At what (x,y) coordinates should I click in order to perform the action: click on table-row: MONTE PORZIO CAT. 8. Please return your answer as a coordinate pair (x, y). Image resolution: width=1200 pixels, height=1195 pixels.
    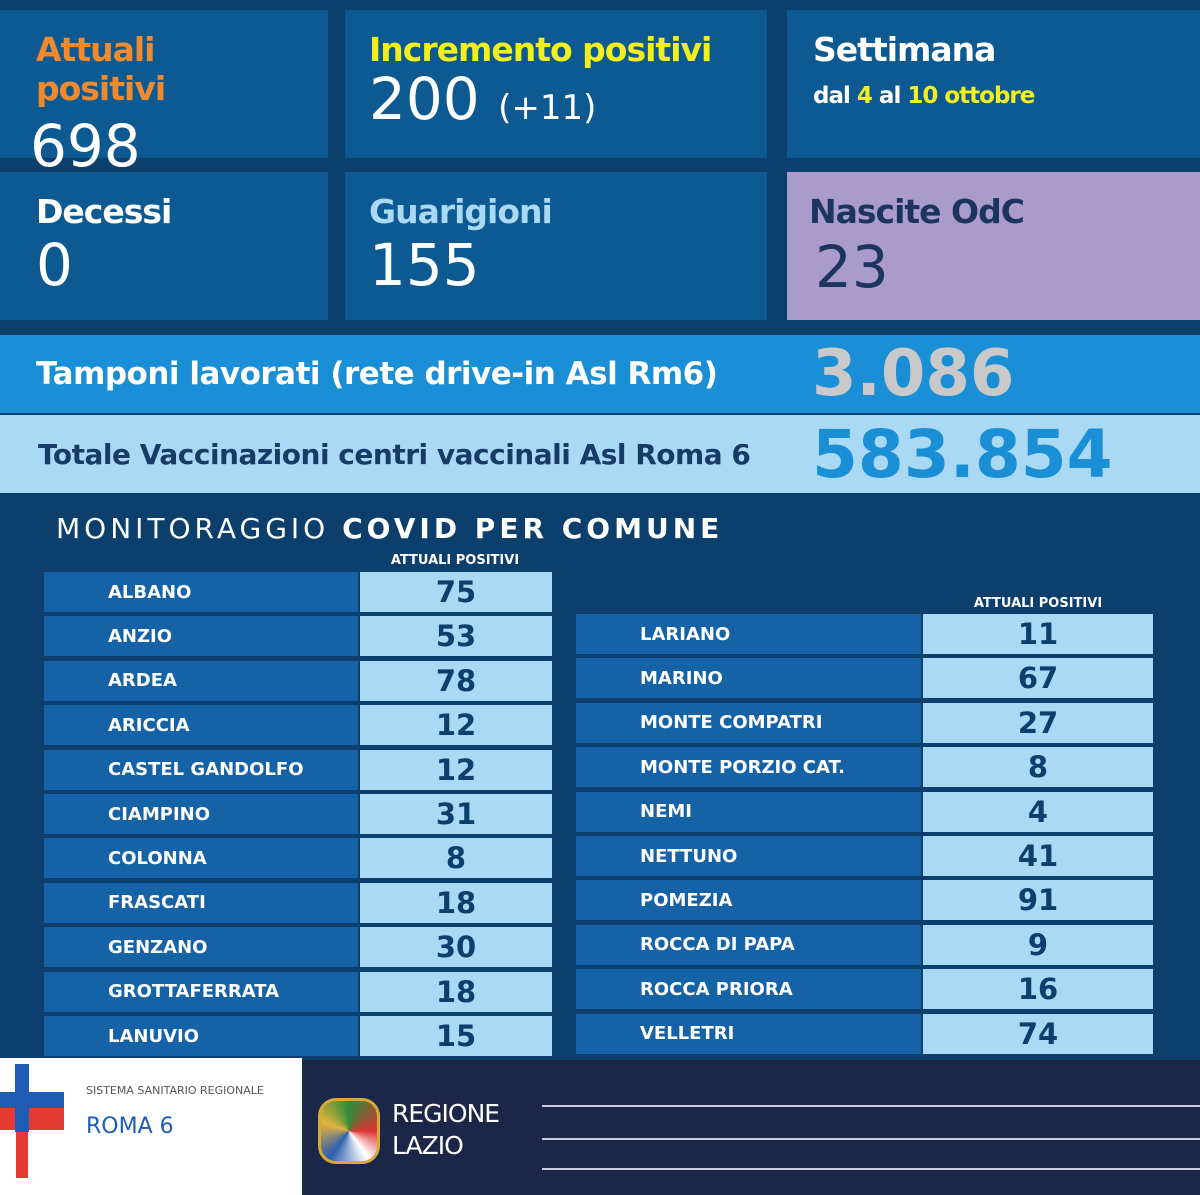
    Looking at the image, I should click on (864, 767).